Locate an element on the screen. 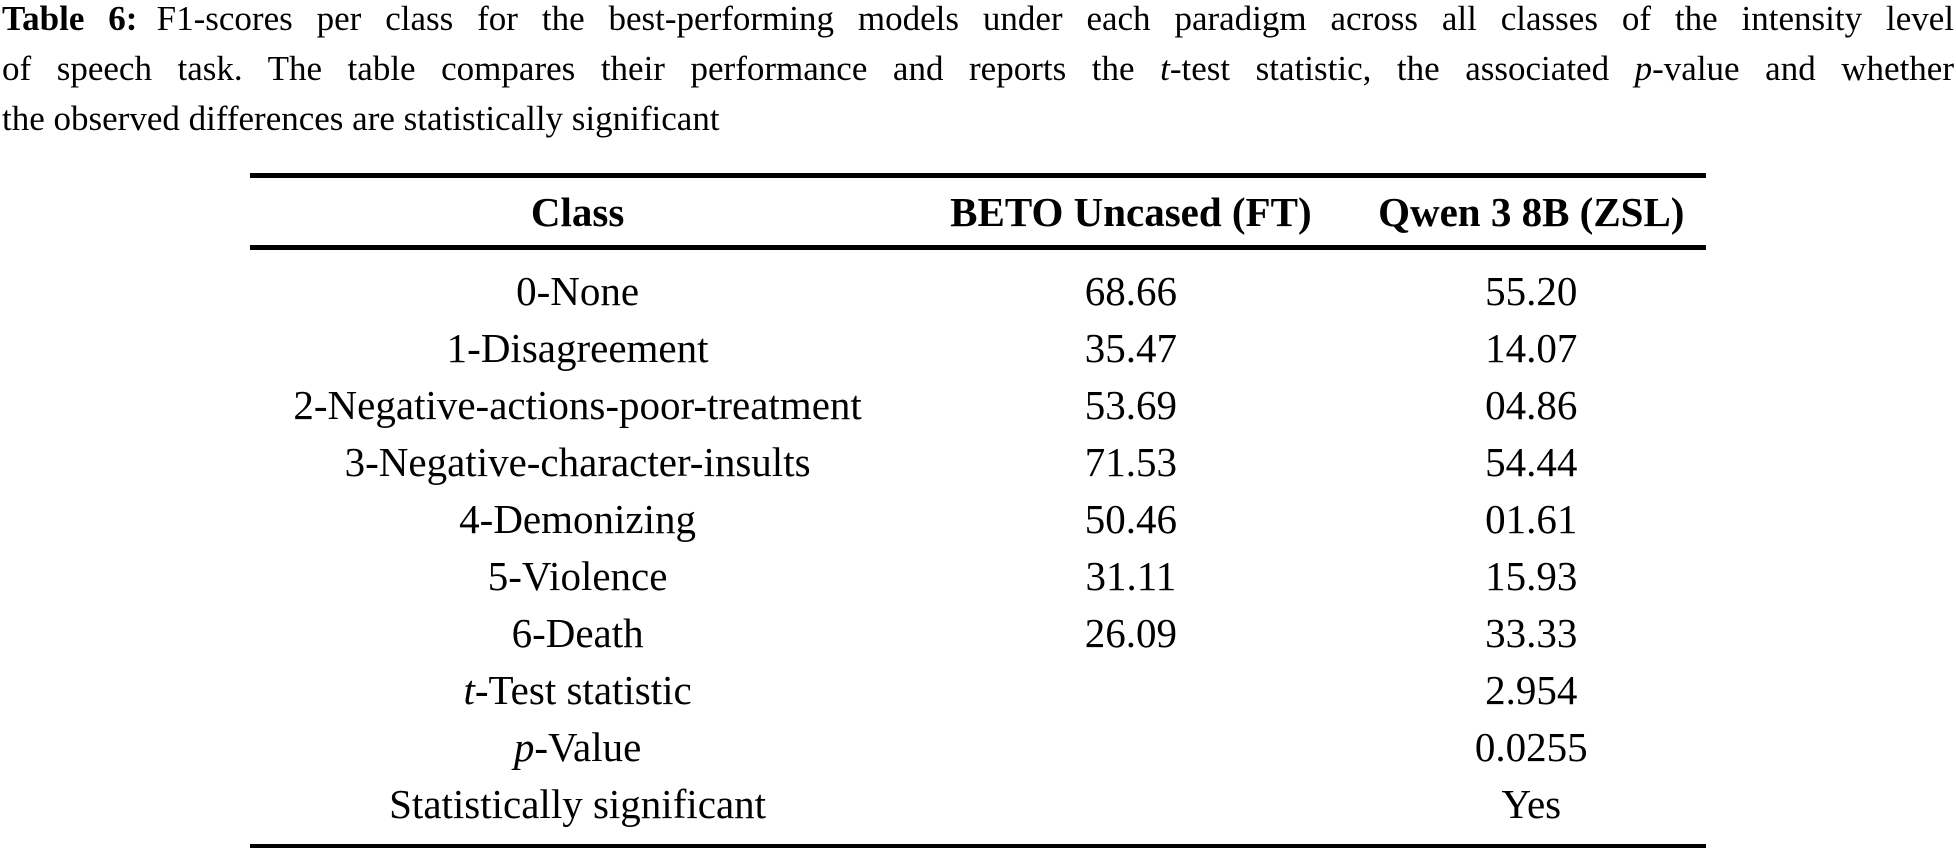 Image resolution: width=1956 pixels, height=848 pixels. table-row: 4-Demonizing 50.46 01.61 is located at coordinates (978, 518).